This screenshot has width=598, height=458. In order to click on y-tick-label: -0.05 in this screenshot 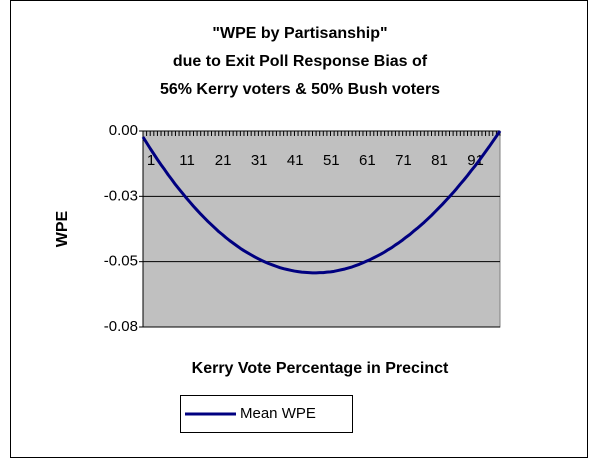, I will do `click(121, 261)`.